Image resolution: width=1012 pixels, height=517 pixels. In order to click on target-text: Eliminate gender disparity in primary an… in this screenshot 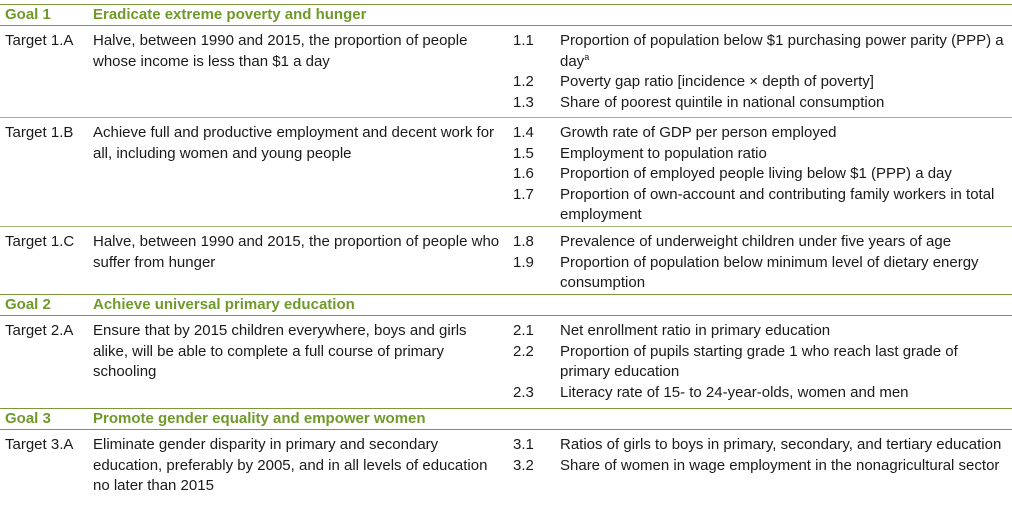, I will do `click(290, 465)`.